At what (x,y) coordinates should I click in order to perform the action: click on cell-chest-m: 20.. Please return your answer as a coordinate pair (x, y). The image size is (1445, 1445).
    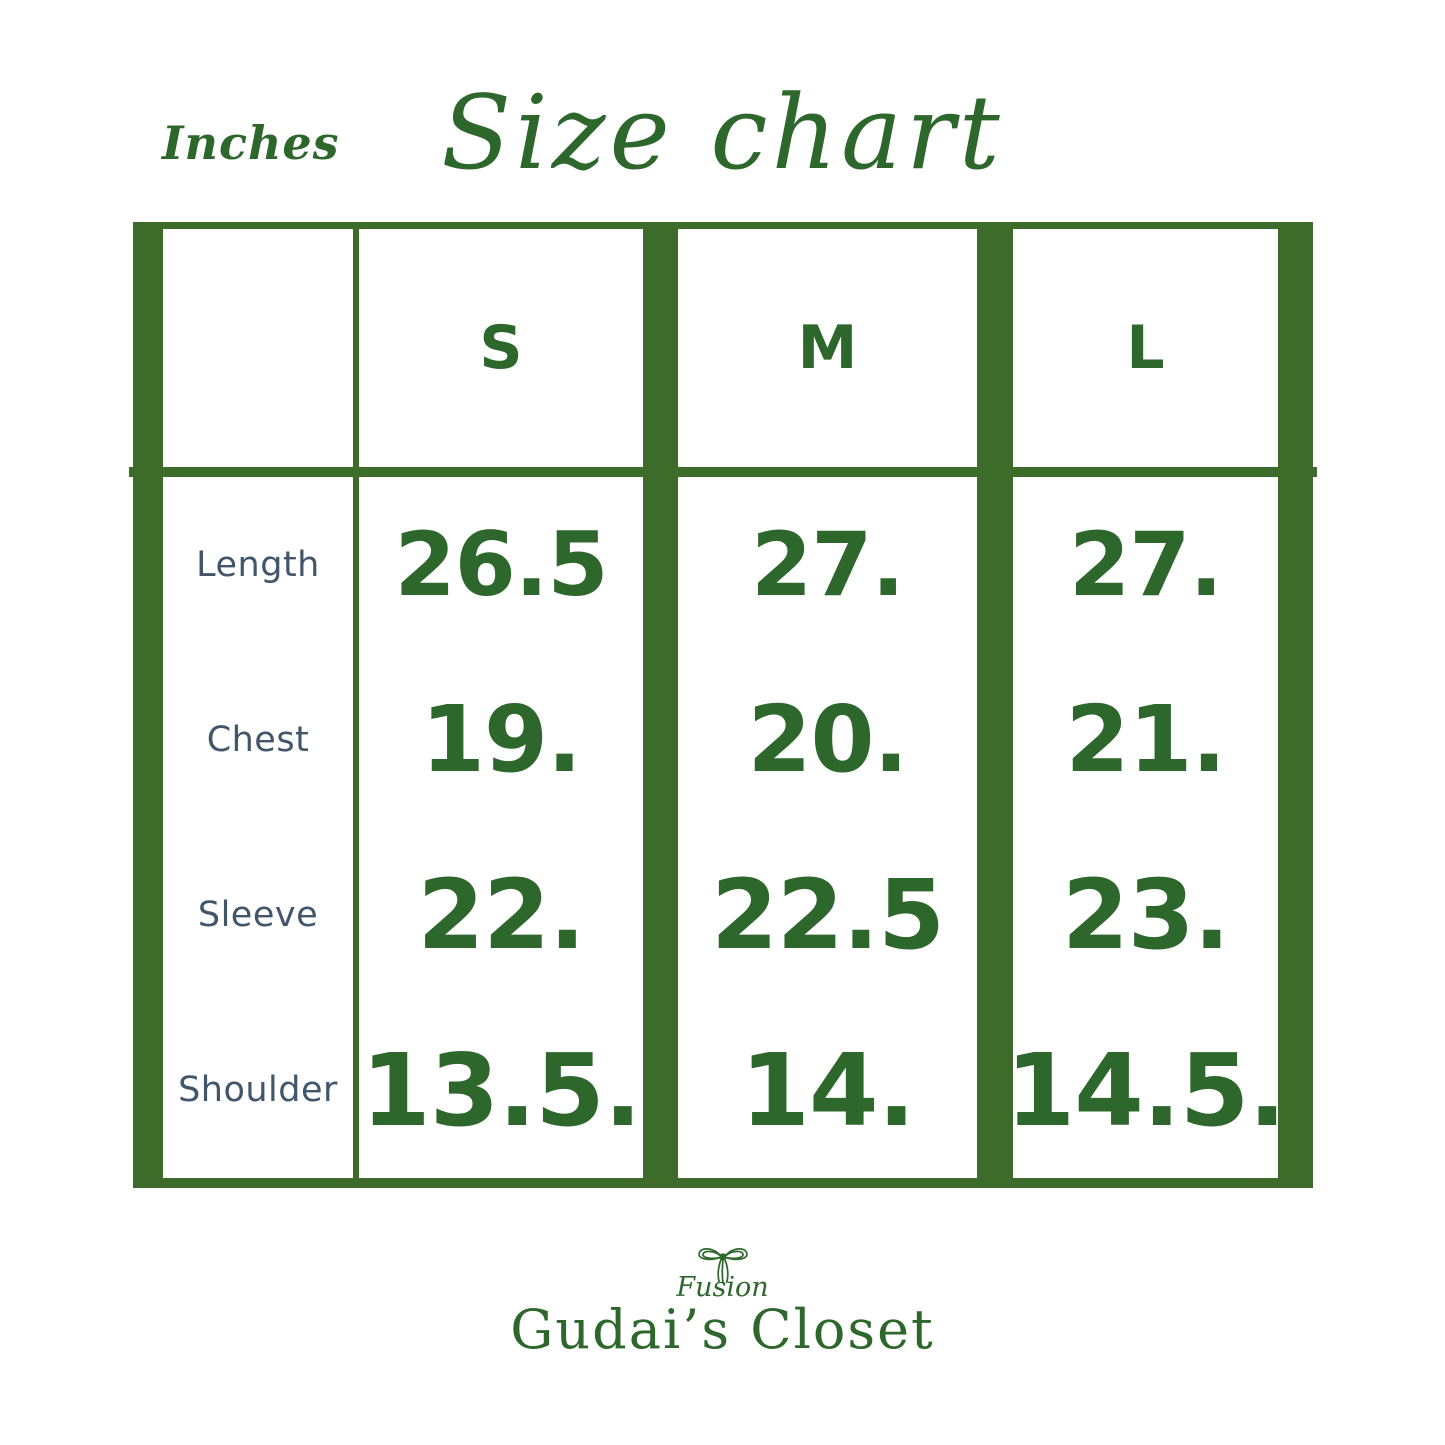
    Looking at the image, I should click on (828, 739).